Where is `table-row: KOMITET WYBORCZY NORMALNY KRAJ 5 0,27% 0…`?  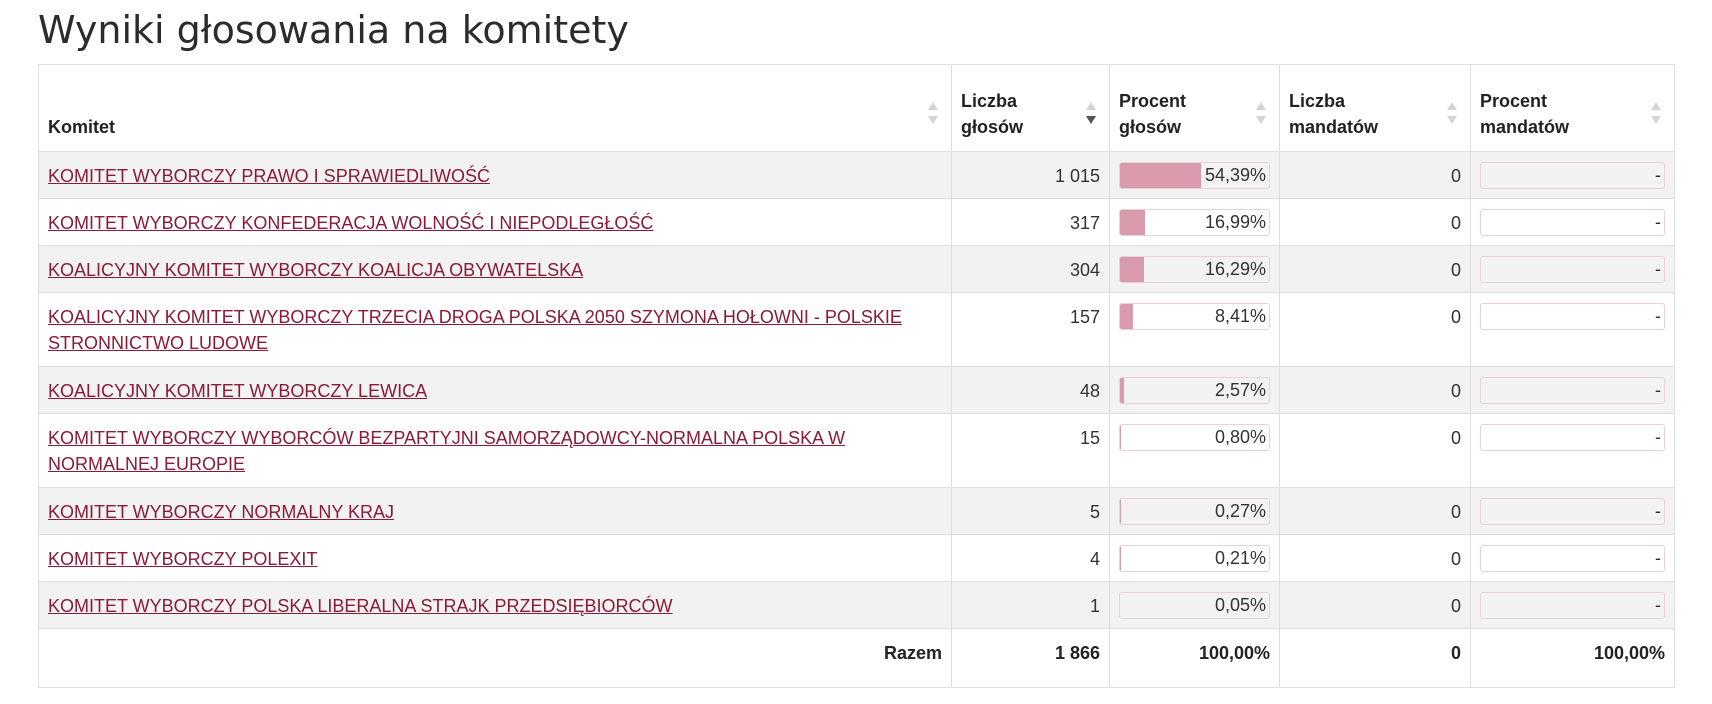
table-row: KOMITET WYBORCZY NORMALNY KRAJ 5 0,27% 0… is located at coordinates (856, 511).